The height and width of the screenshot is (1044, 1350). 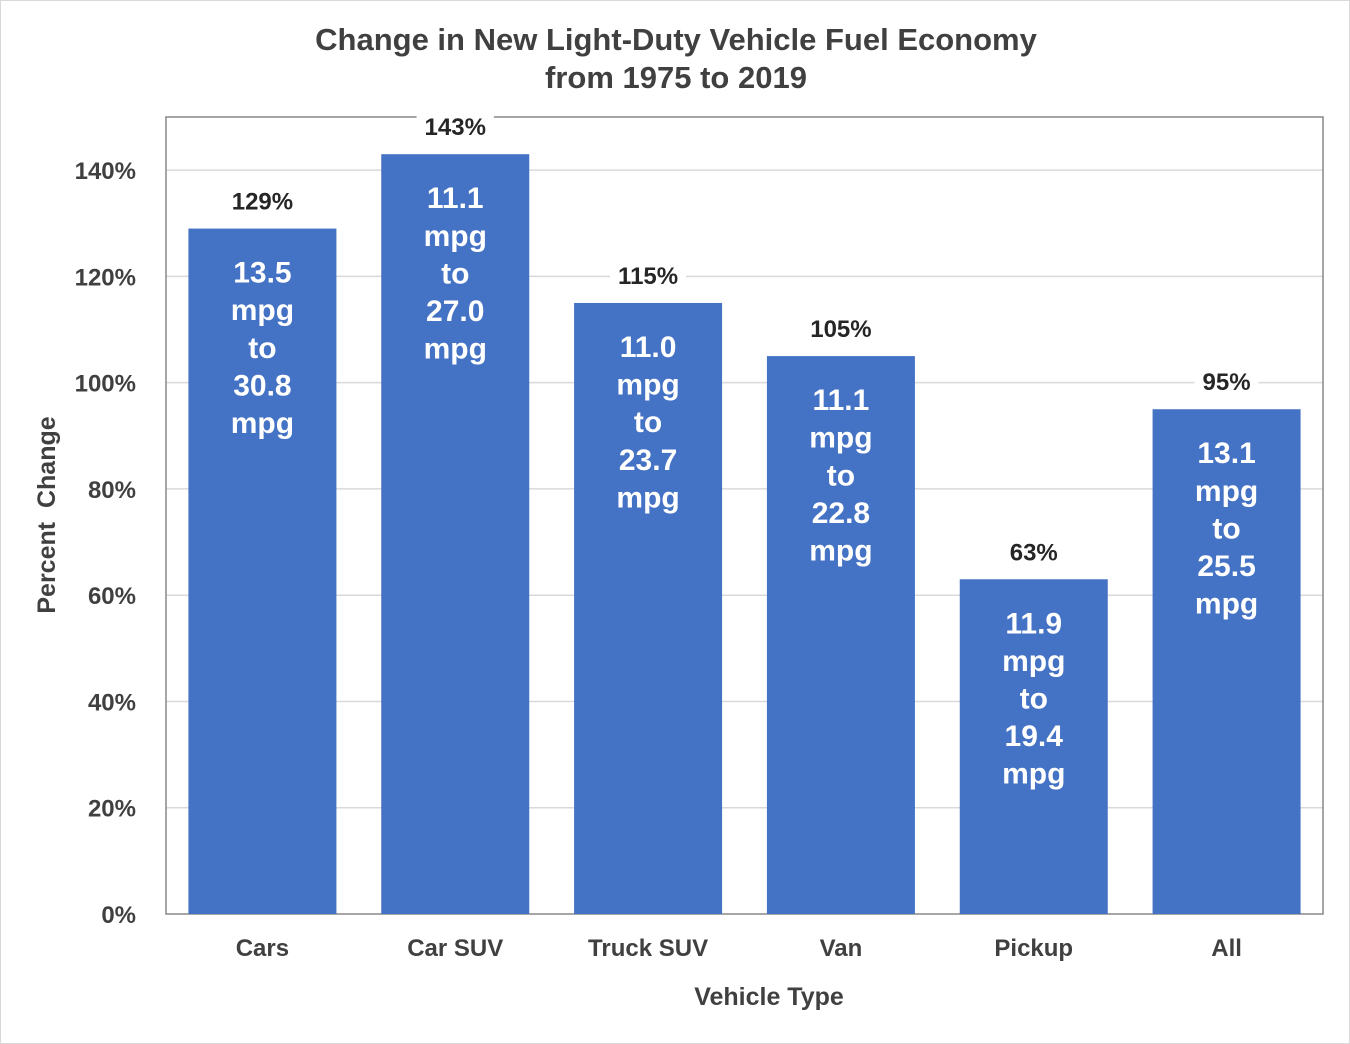 I want to click on y-tick-label: 80%, so click(x=112, y=490).